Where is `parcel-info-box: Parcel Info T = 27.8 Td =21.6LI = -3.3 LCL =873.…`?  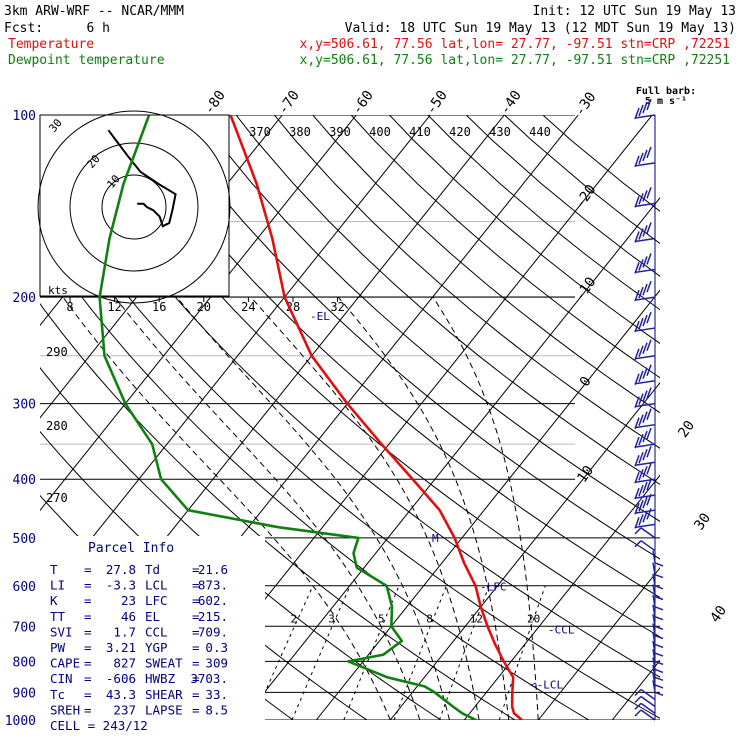
parcel-info-box: Parcel Info T = 27.8 Td =21.6LI = -3.3 LCL =873.… is located at coordinates (152, 634).